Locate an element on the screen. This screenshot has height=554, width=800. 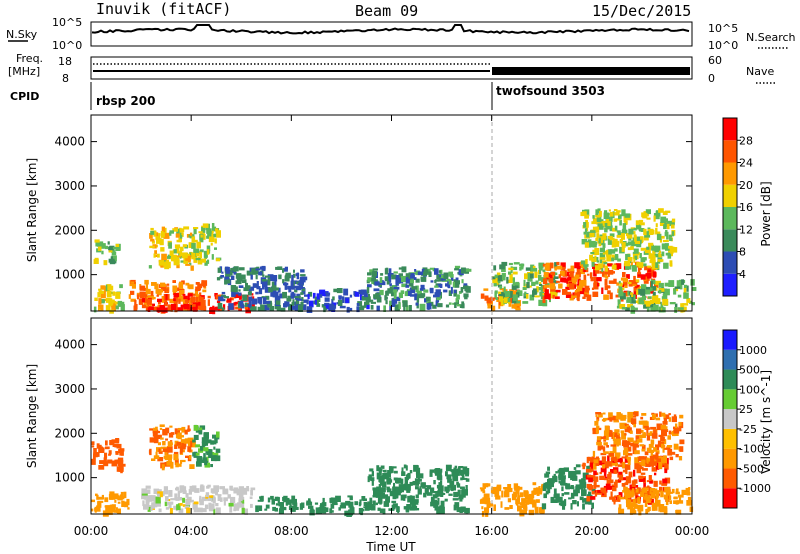
power-ytick-label: 2000 is located at coordinates (69, 230).